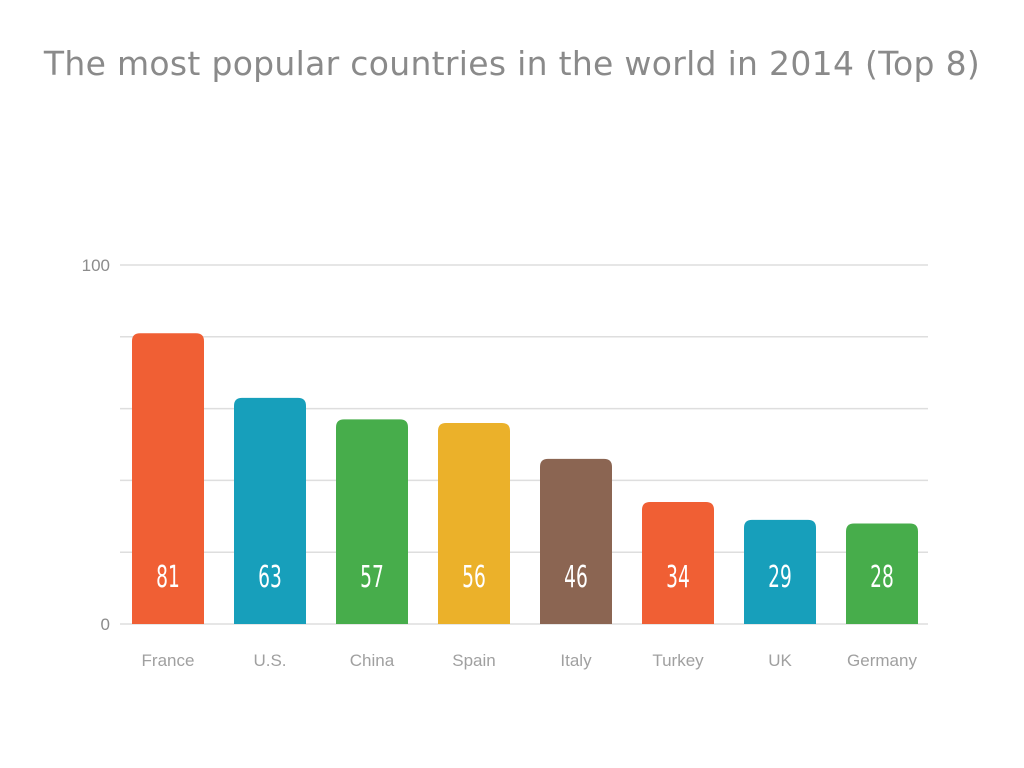 The image size is (1024, 768). I want to click on x-tick-label: Germany, so click(882, 660).